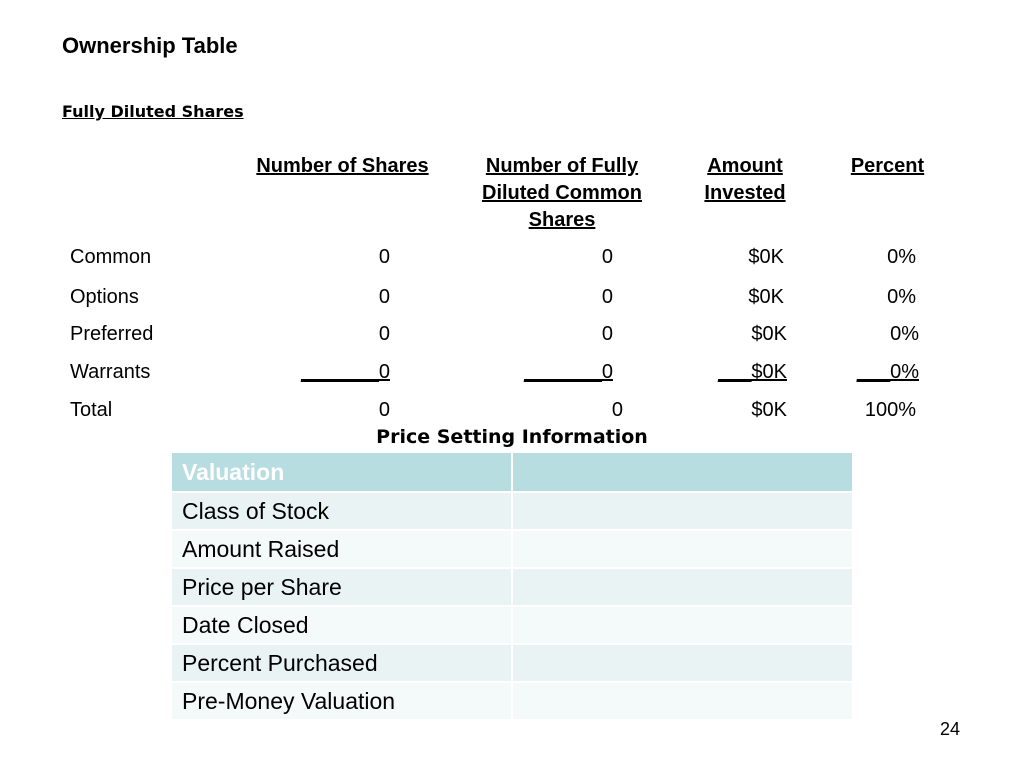 The height and width of the screenshot is (768, 1024). What do you see at coordinates (887, 372) in the screenshot?
I see `warrants-percent: ___0%` at bounding box center [887, 372].